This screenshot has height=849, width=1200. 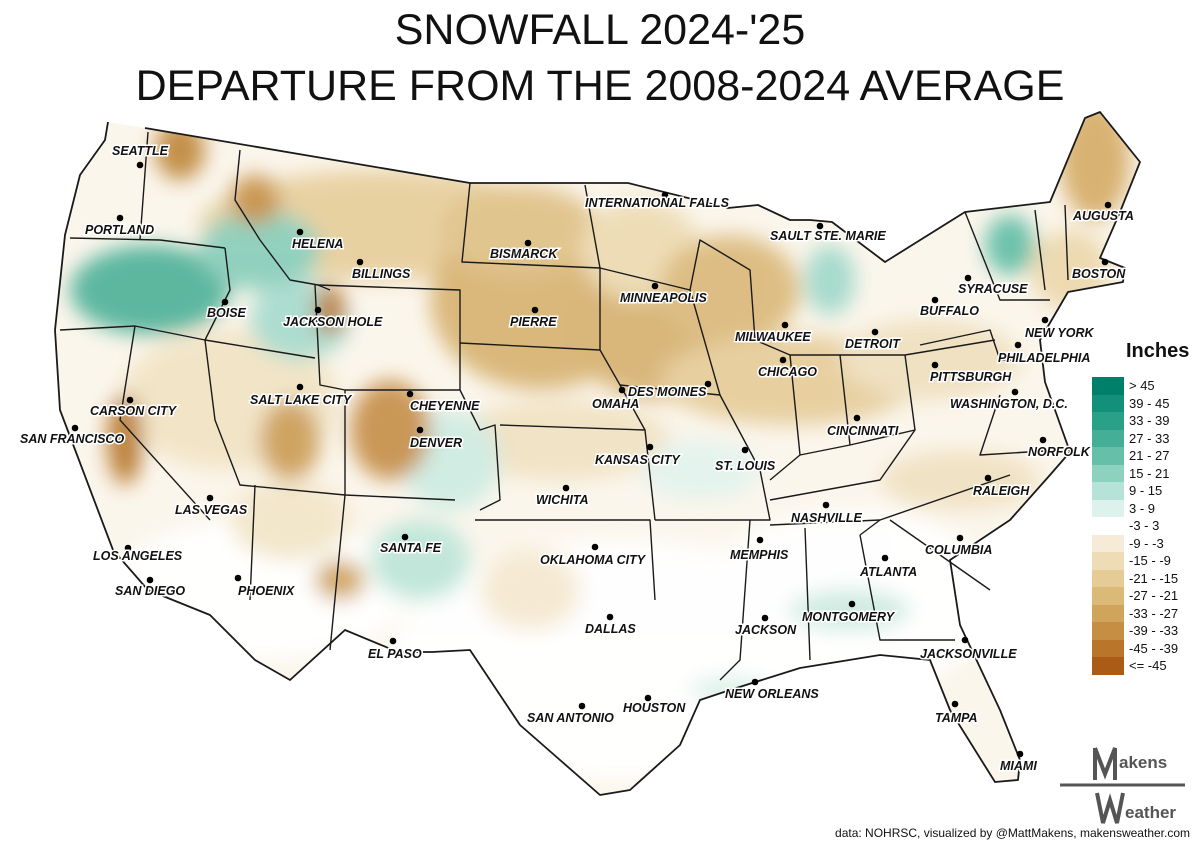 What do you see at coordinates (1154, 578) in the screenshot?
I see `legend-label: -21 - -15` at bounding box center [1154, 578].